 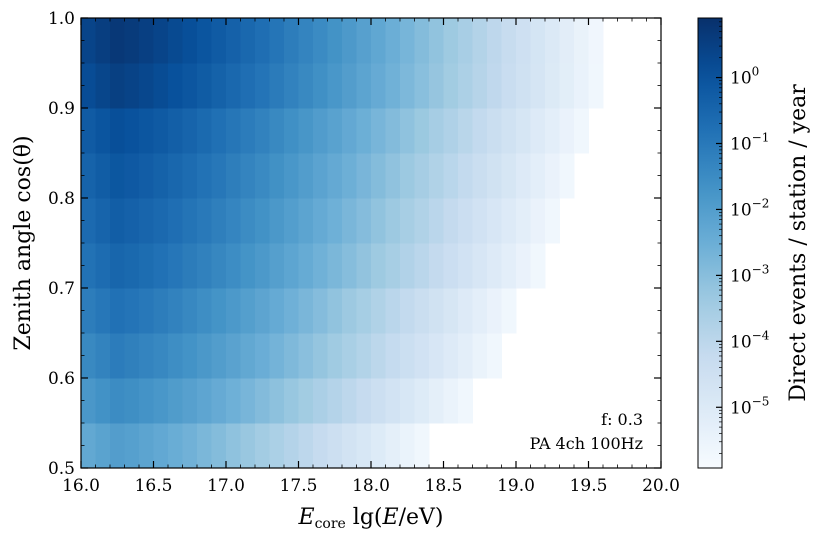 I want to click on y-axis-label: Zenith angle cos(θ), so click(x=23, y=242).